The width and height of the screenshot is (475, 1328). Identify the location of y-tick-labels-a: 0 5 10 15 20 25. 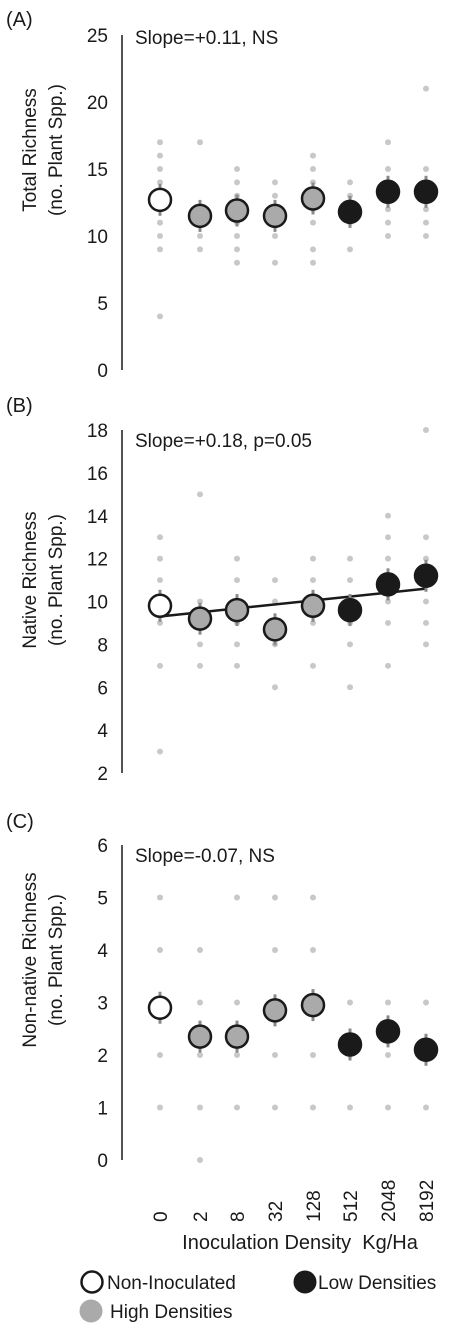
(97, 204).